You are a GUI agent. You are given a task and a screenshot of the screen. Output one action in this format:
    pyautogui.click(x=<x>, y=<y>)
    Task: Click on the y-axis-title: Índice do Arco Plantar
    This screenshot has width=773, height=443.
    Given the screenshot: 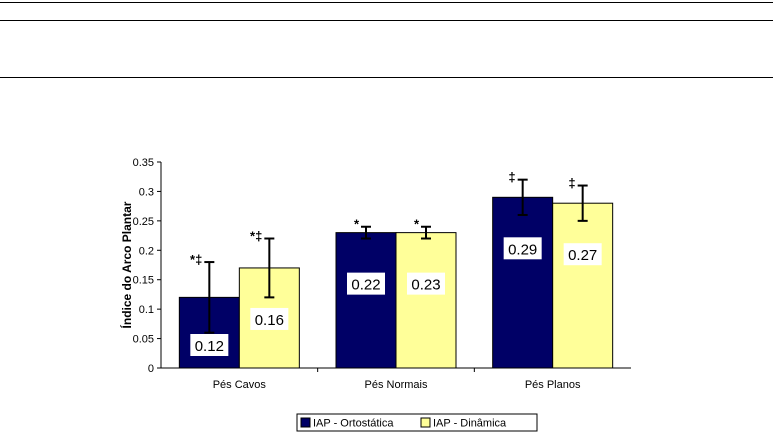 What is the action you would take?
    pyautogui.click(x=126, y=264)
    